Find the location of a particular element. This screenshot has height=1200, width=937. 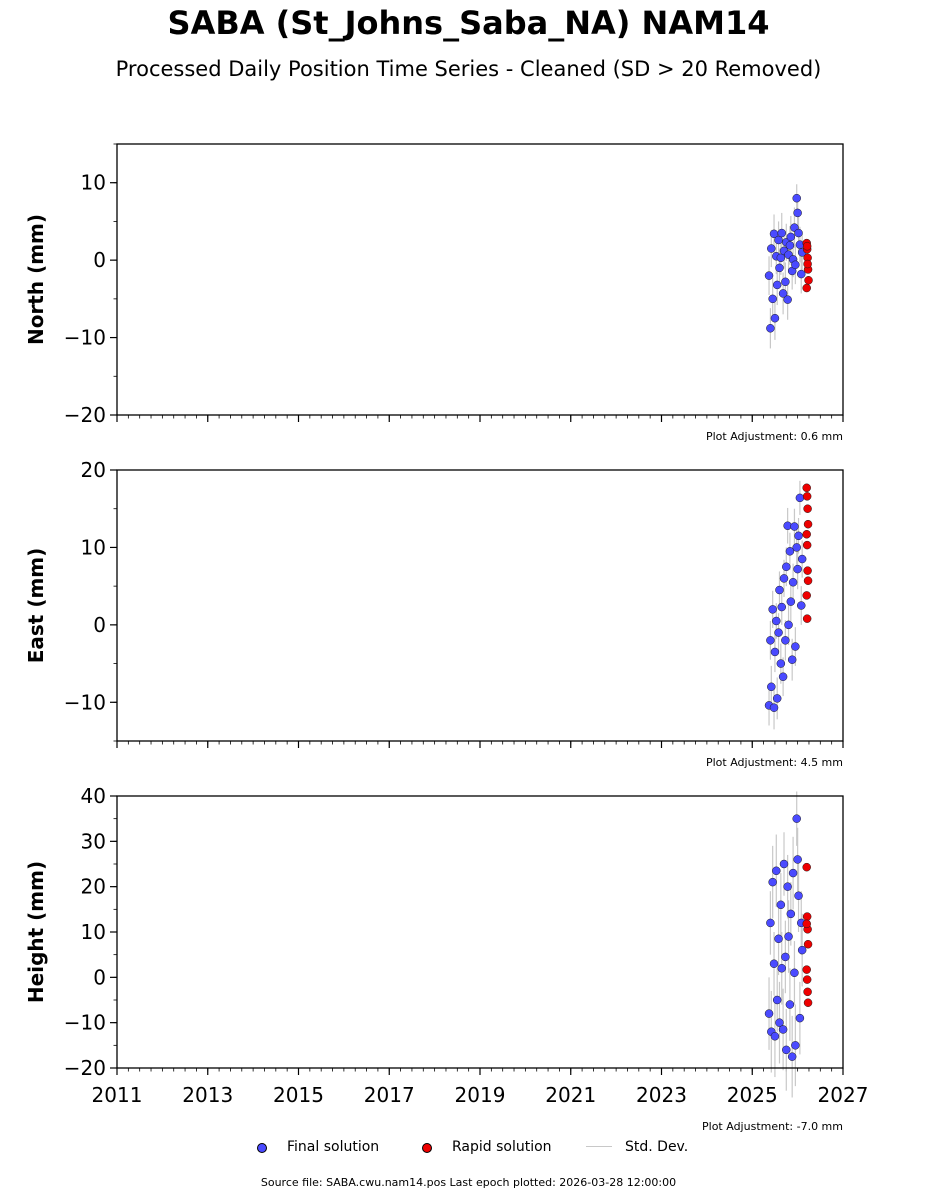

panel-3-y-tick-label: 0 is located at coordinates (99, 977).